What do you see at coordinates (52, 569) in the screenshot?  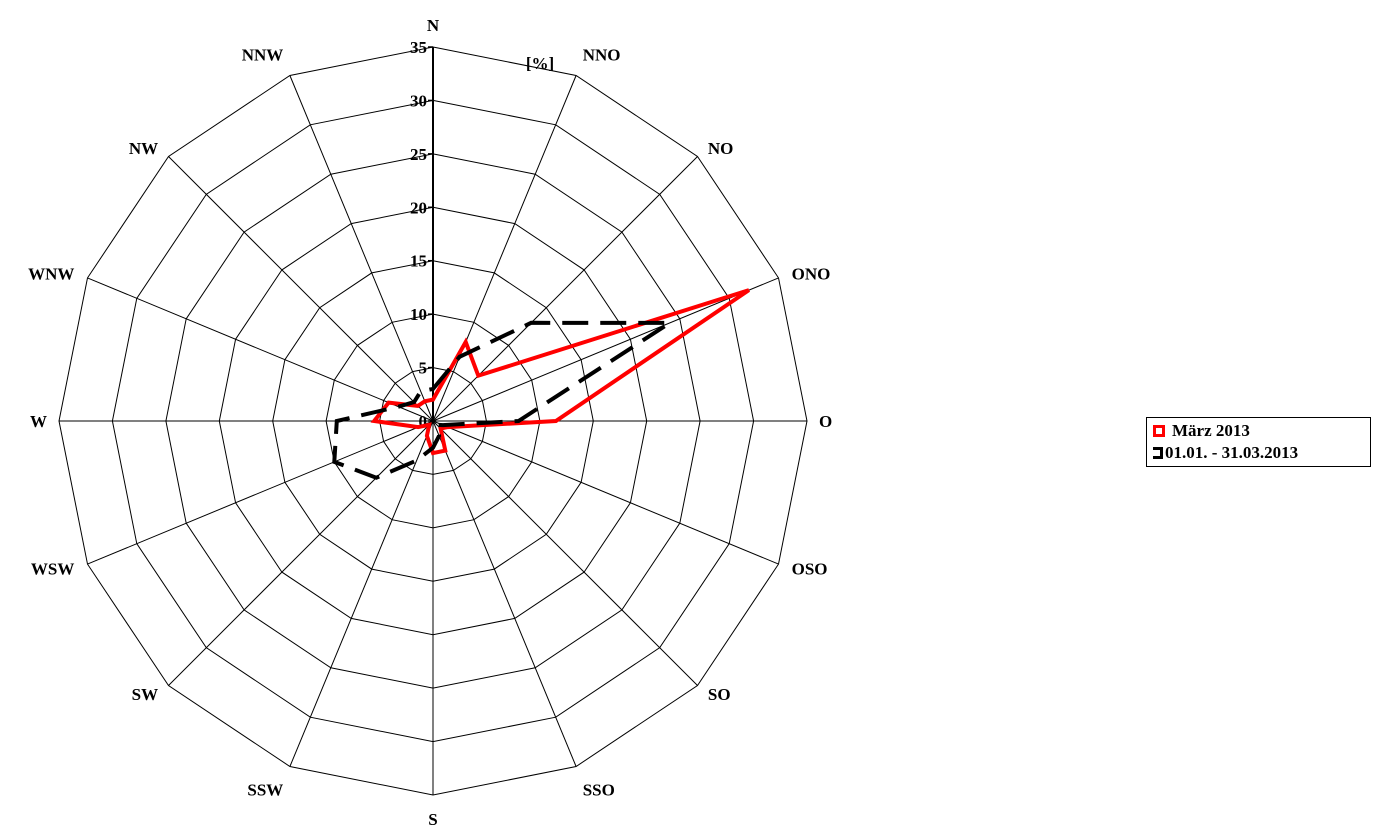 I see `direction-label-wsw: WSW` at bounding box center [52, 569].